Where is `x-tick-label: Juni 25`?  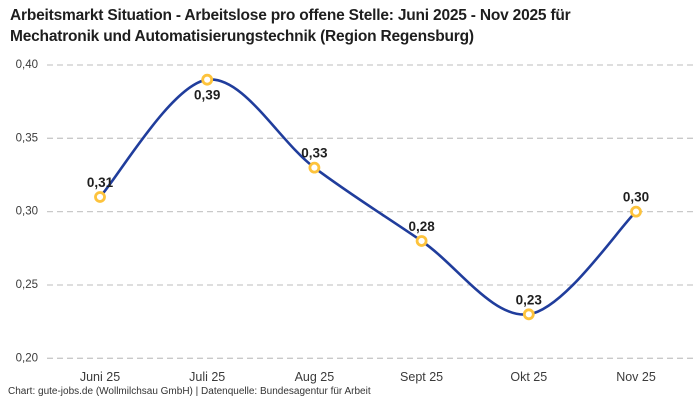 x-tick-label: Juni 25 is located at coordinates (100, 377).